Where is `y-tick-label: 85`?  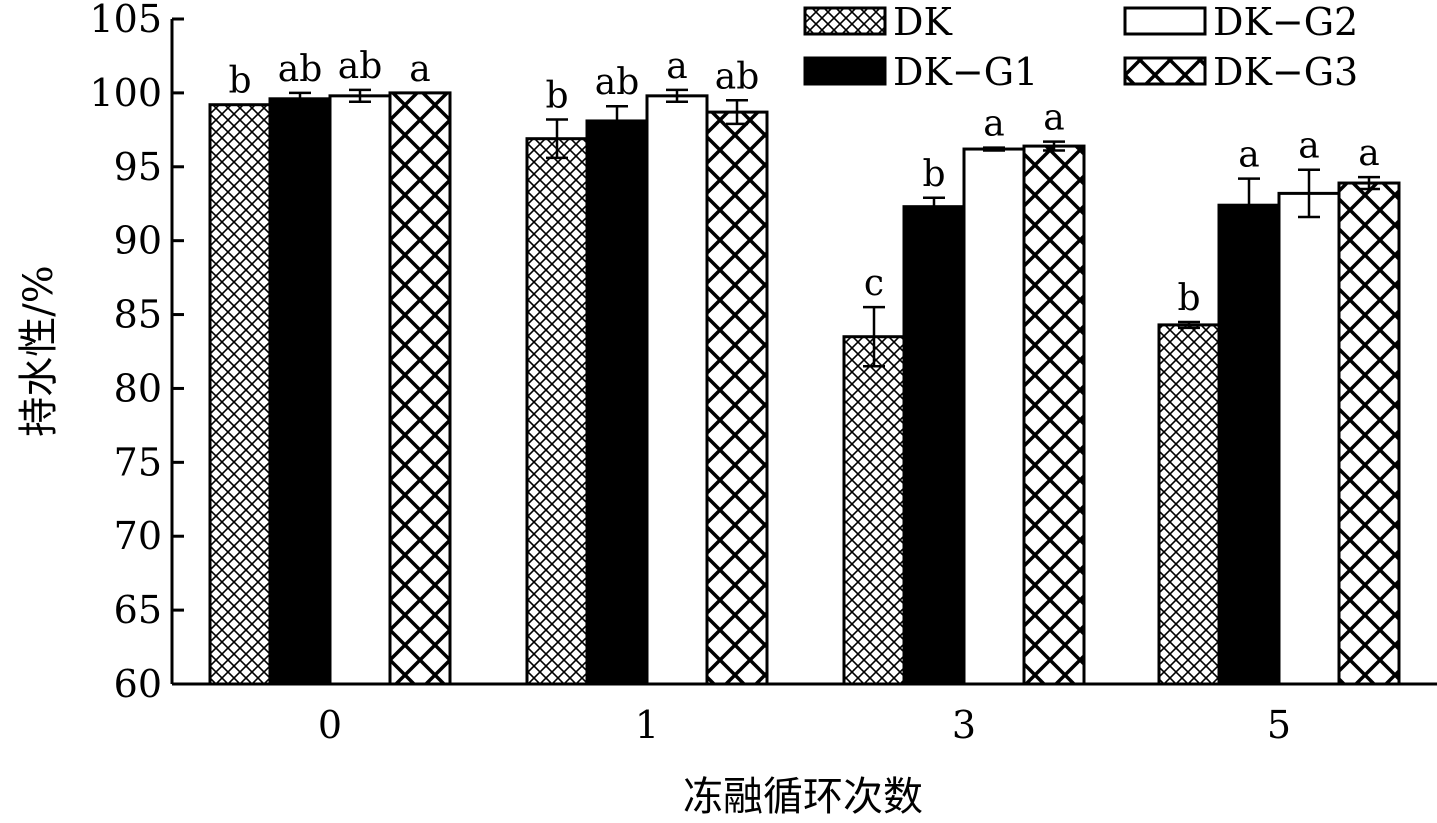
y-tick-label: 85 is located at coordinates (138, 315).